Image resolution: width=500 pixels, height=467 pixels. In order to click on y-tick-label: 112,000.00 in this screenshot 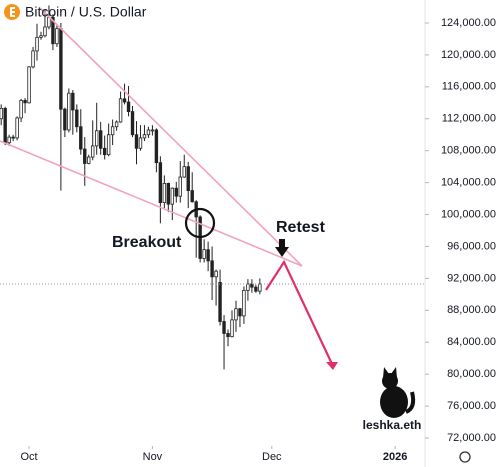, I will do `click(469, 119)`.